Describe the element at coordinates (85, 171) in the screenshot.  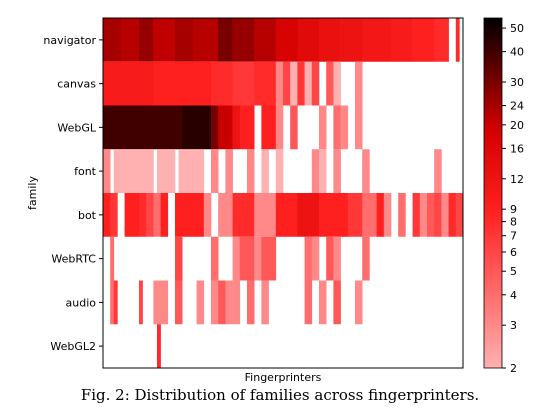
I see `row-label-font: font` at that location.